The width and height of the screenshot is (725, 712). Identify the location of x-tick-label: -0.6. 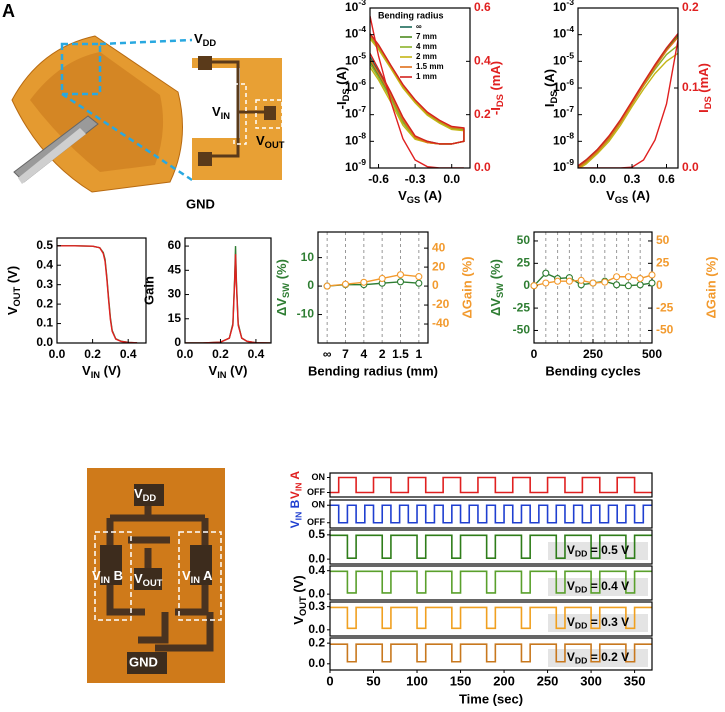
(378, 179).